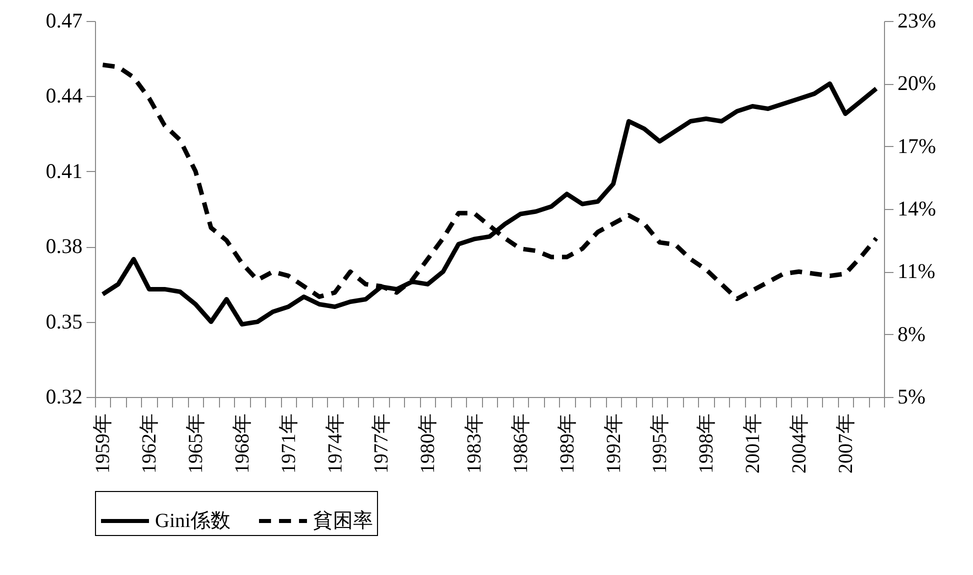  Describe the element at coordinates (917, 146) in the screenshot. I see `y2-tick-label: 17%` at that location.